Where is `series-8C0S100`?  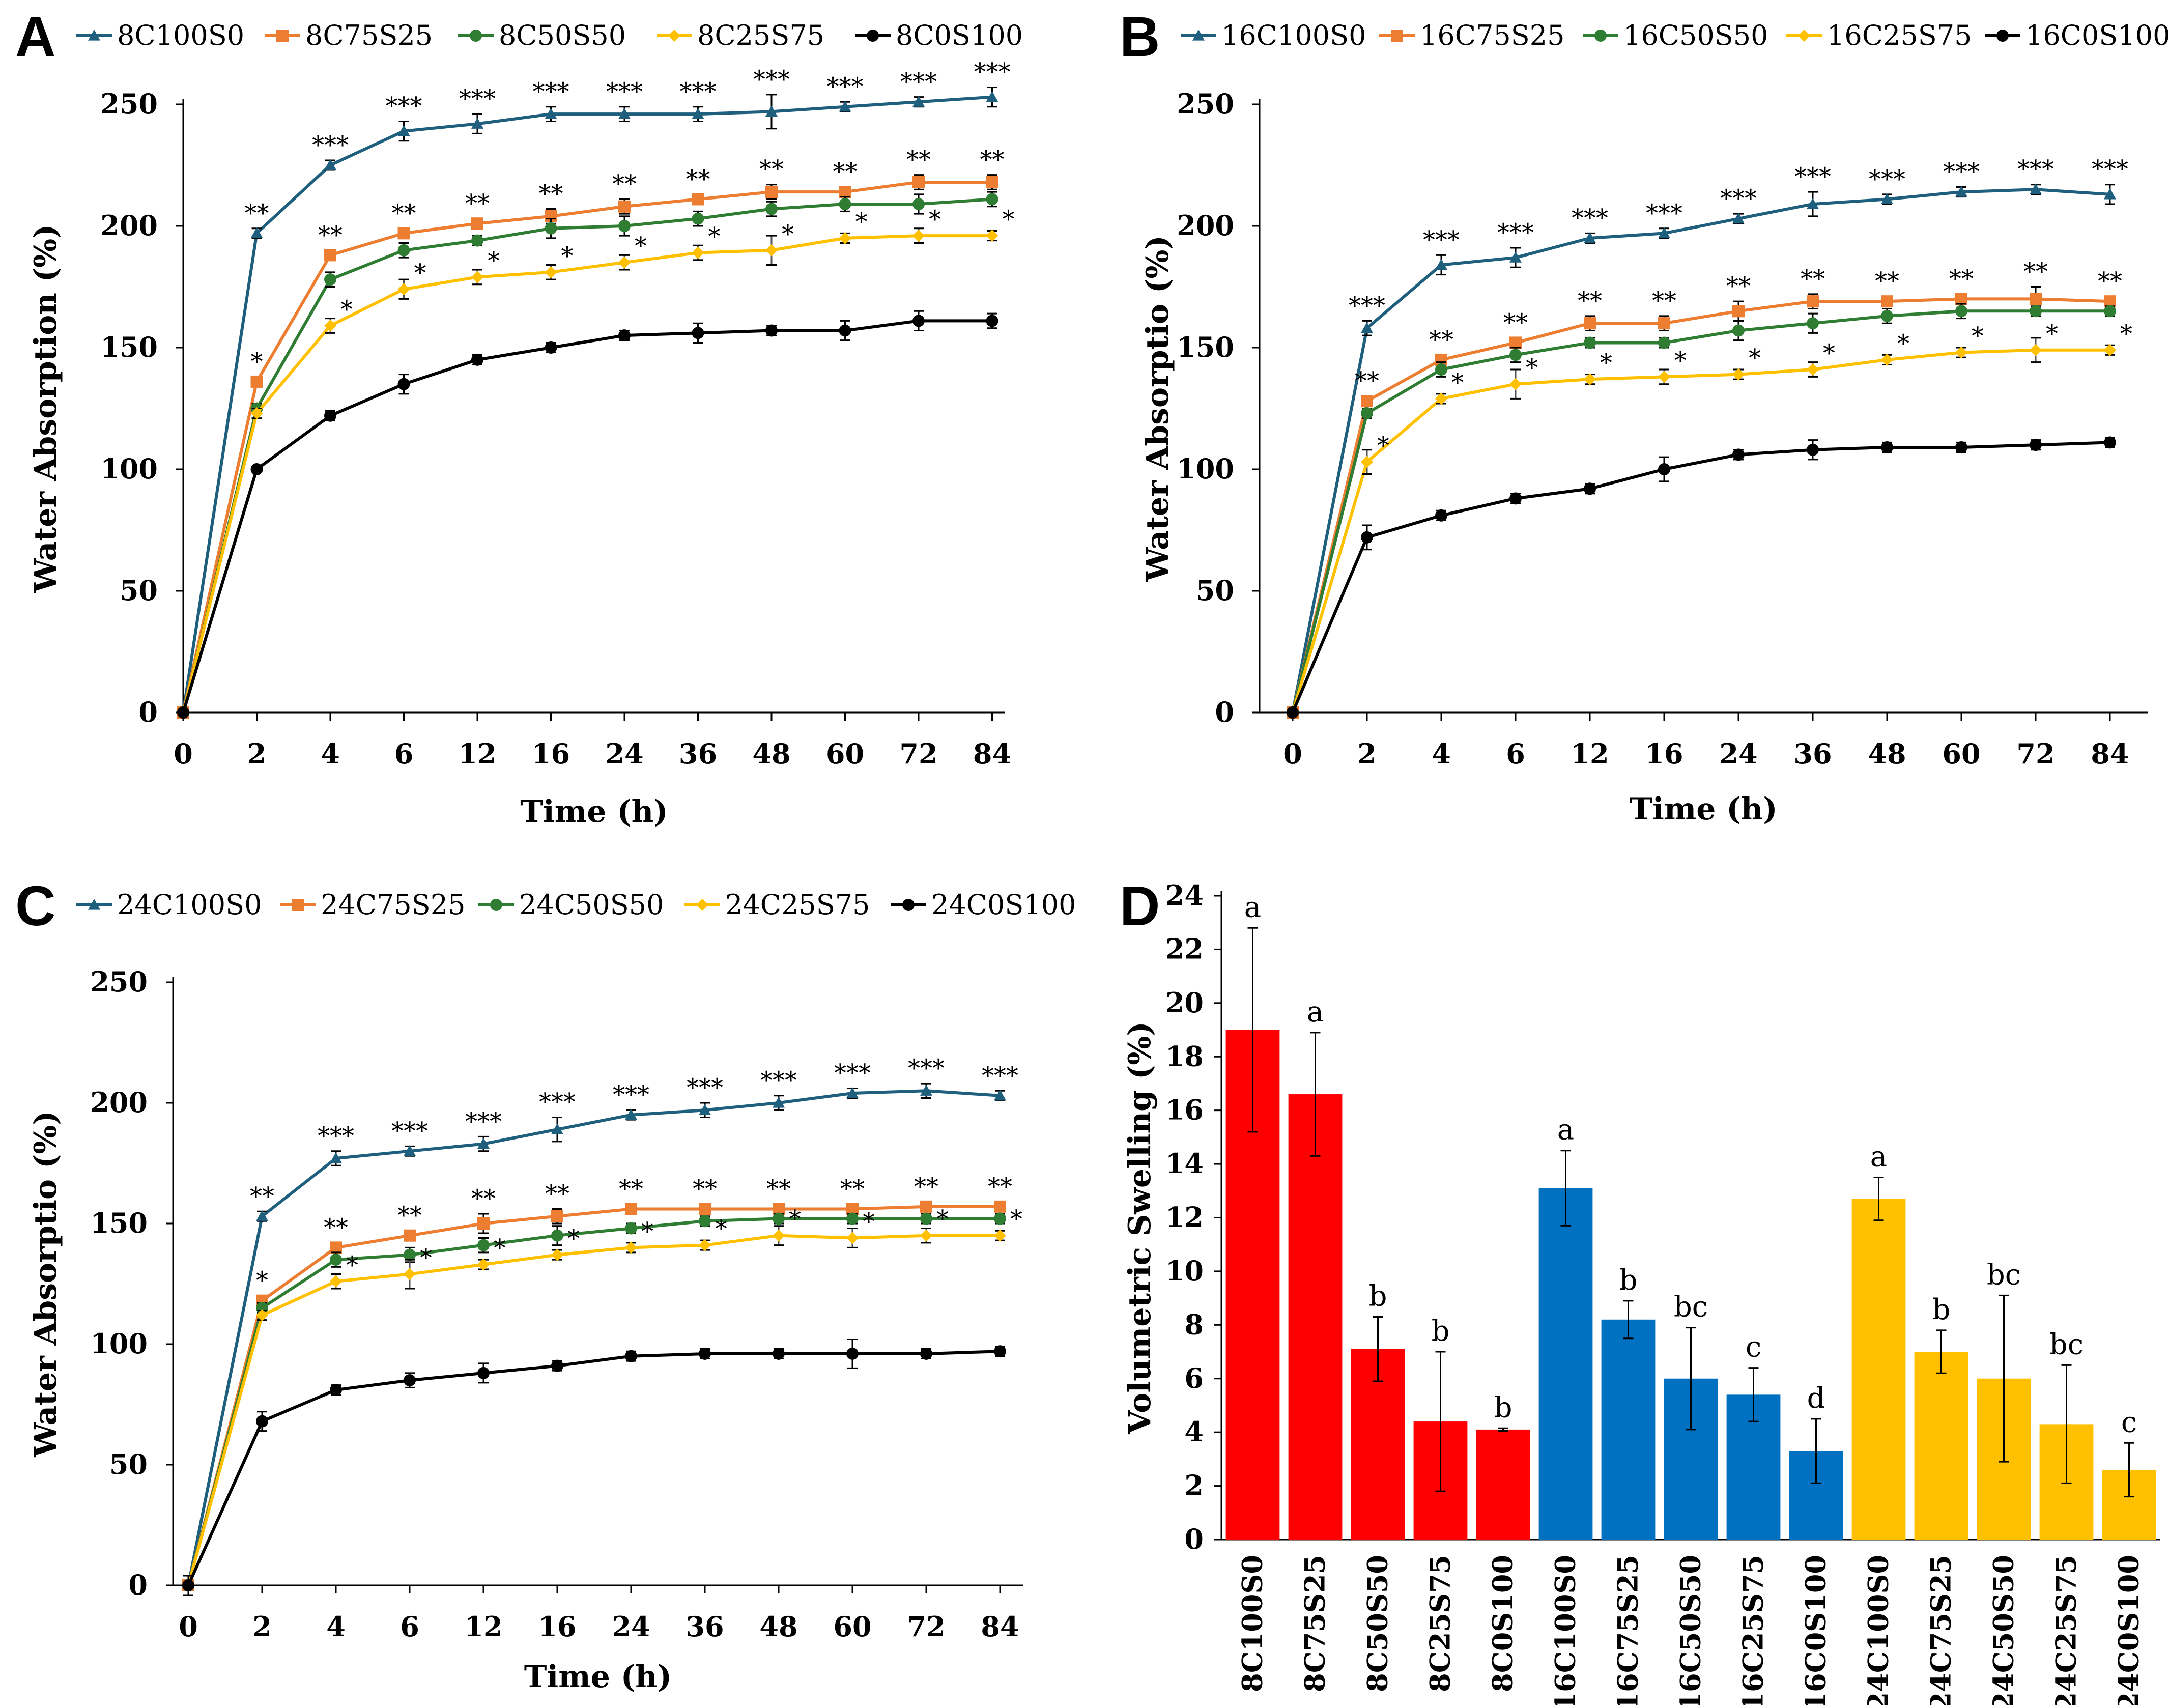
series-8C0S100 is located at coordinates (587, 514).